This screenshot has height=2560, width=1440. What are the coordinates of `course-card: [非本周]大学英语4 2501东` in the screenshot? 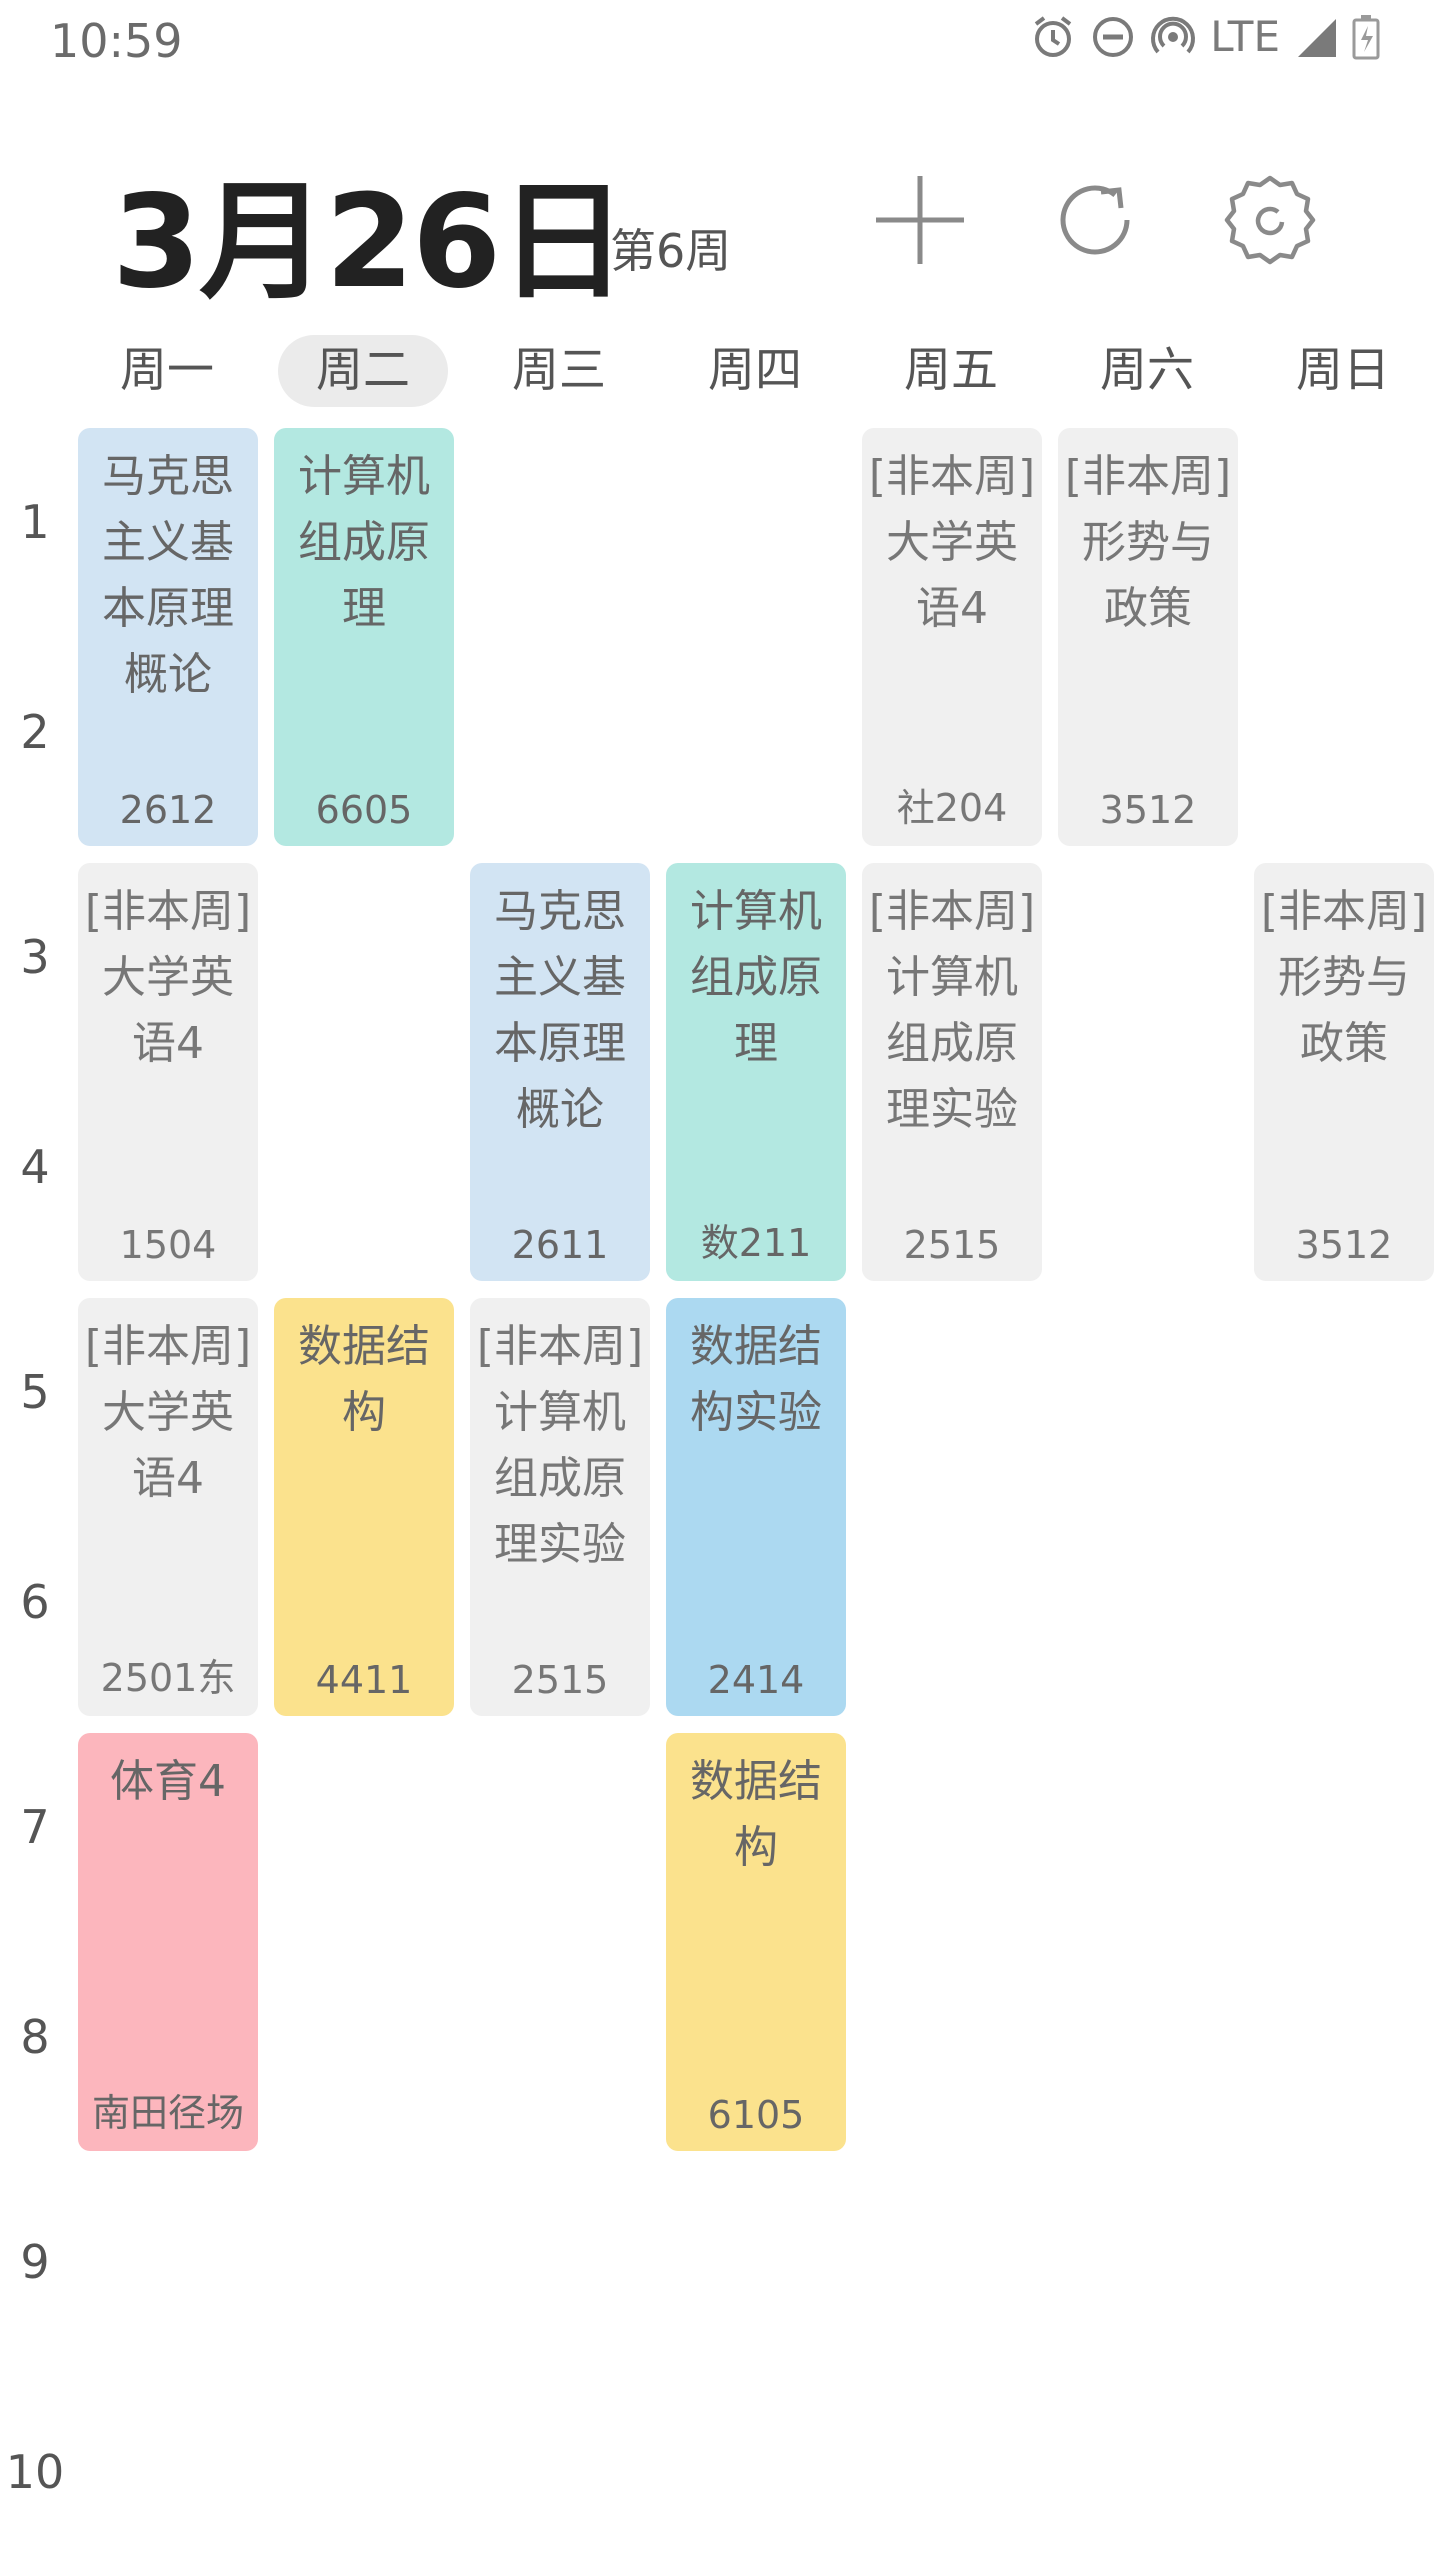 It's located at (168, 1507).